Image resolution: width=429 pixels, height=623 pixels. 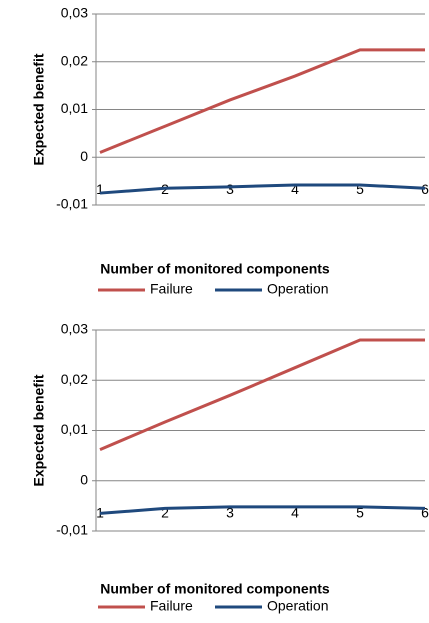 I want to click on x-tick-label: 1, so click(x=100, y=189).